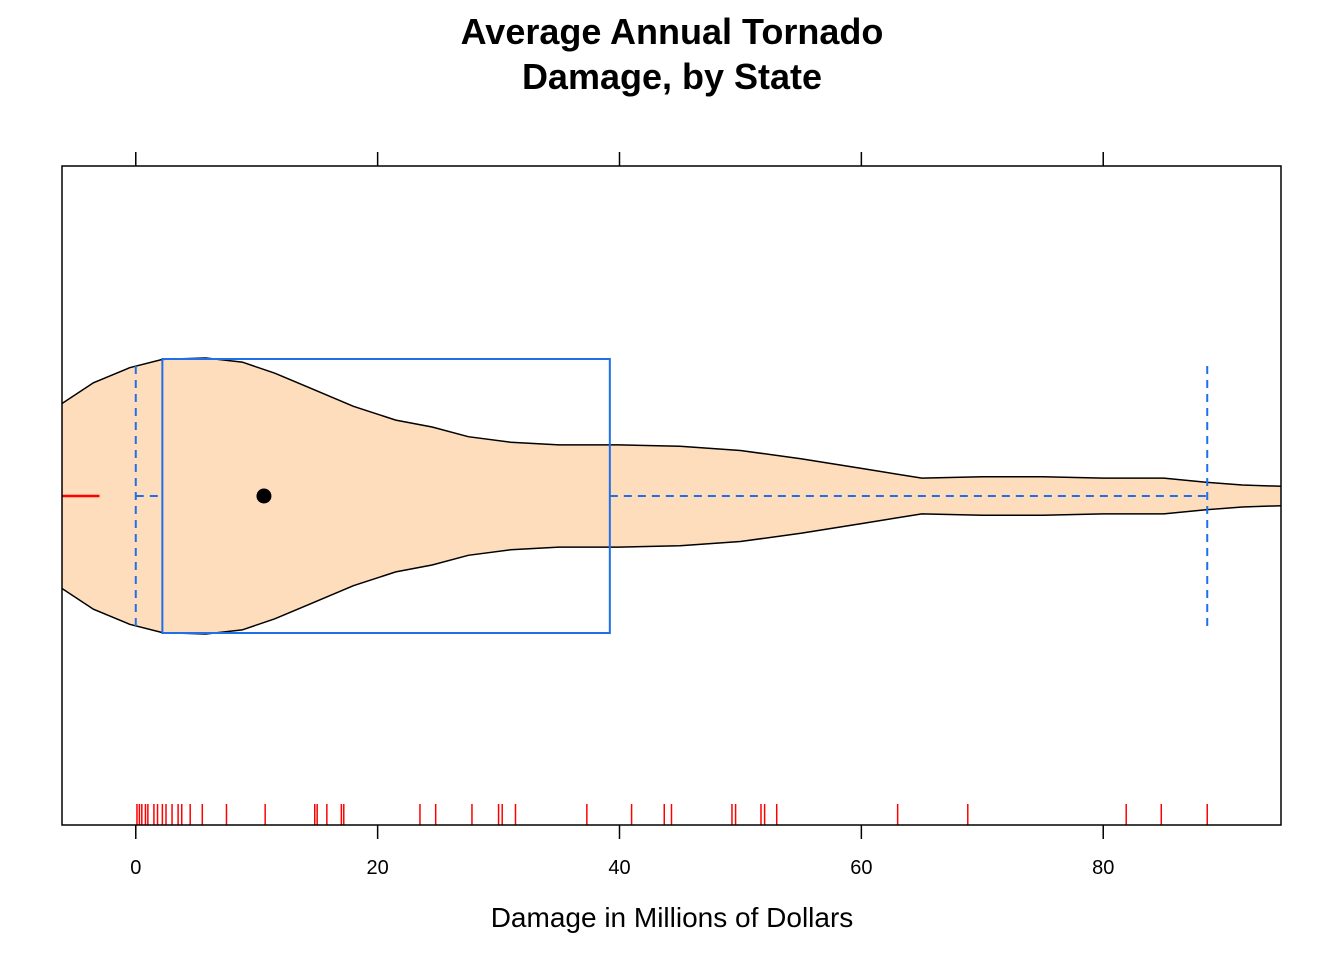 The width and height of the screenshot is (1344, 960). What do you see at coordinates (386, 496) in the screenshot?
I see `iqr-box` at bounding box center [386, 496].